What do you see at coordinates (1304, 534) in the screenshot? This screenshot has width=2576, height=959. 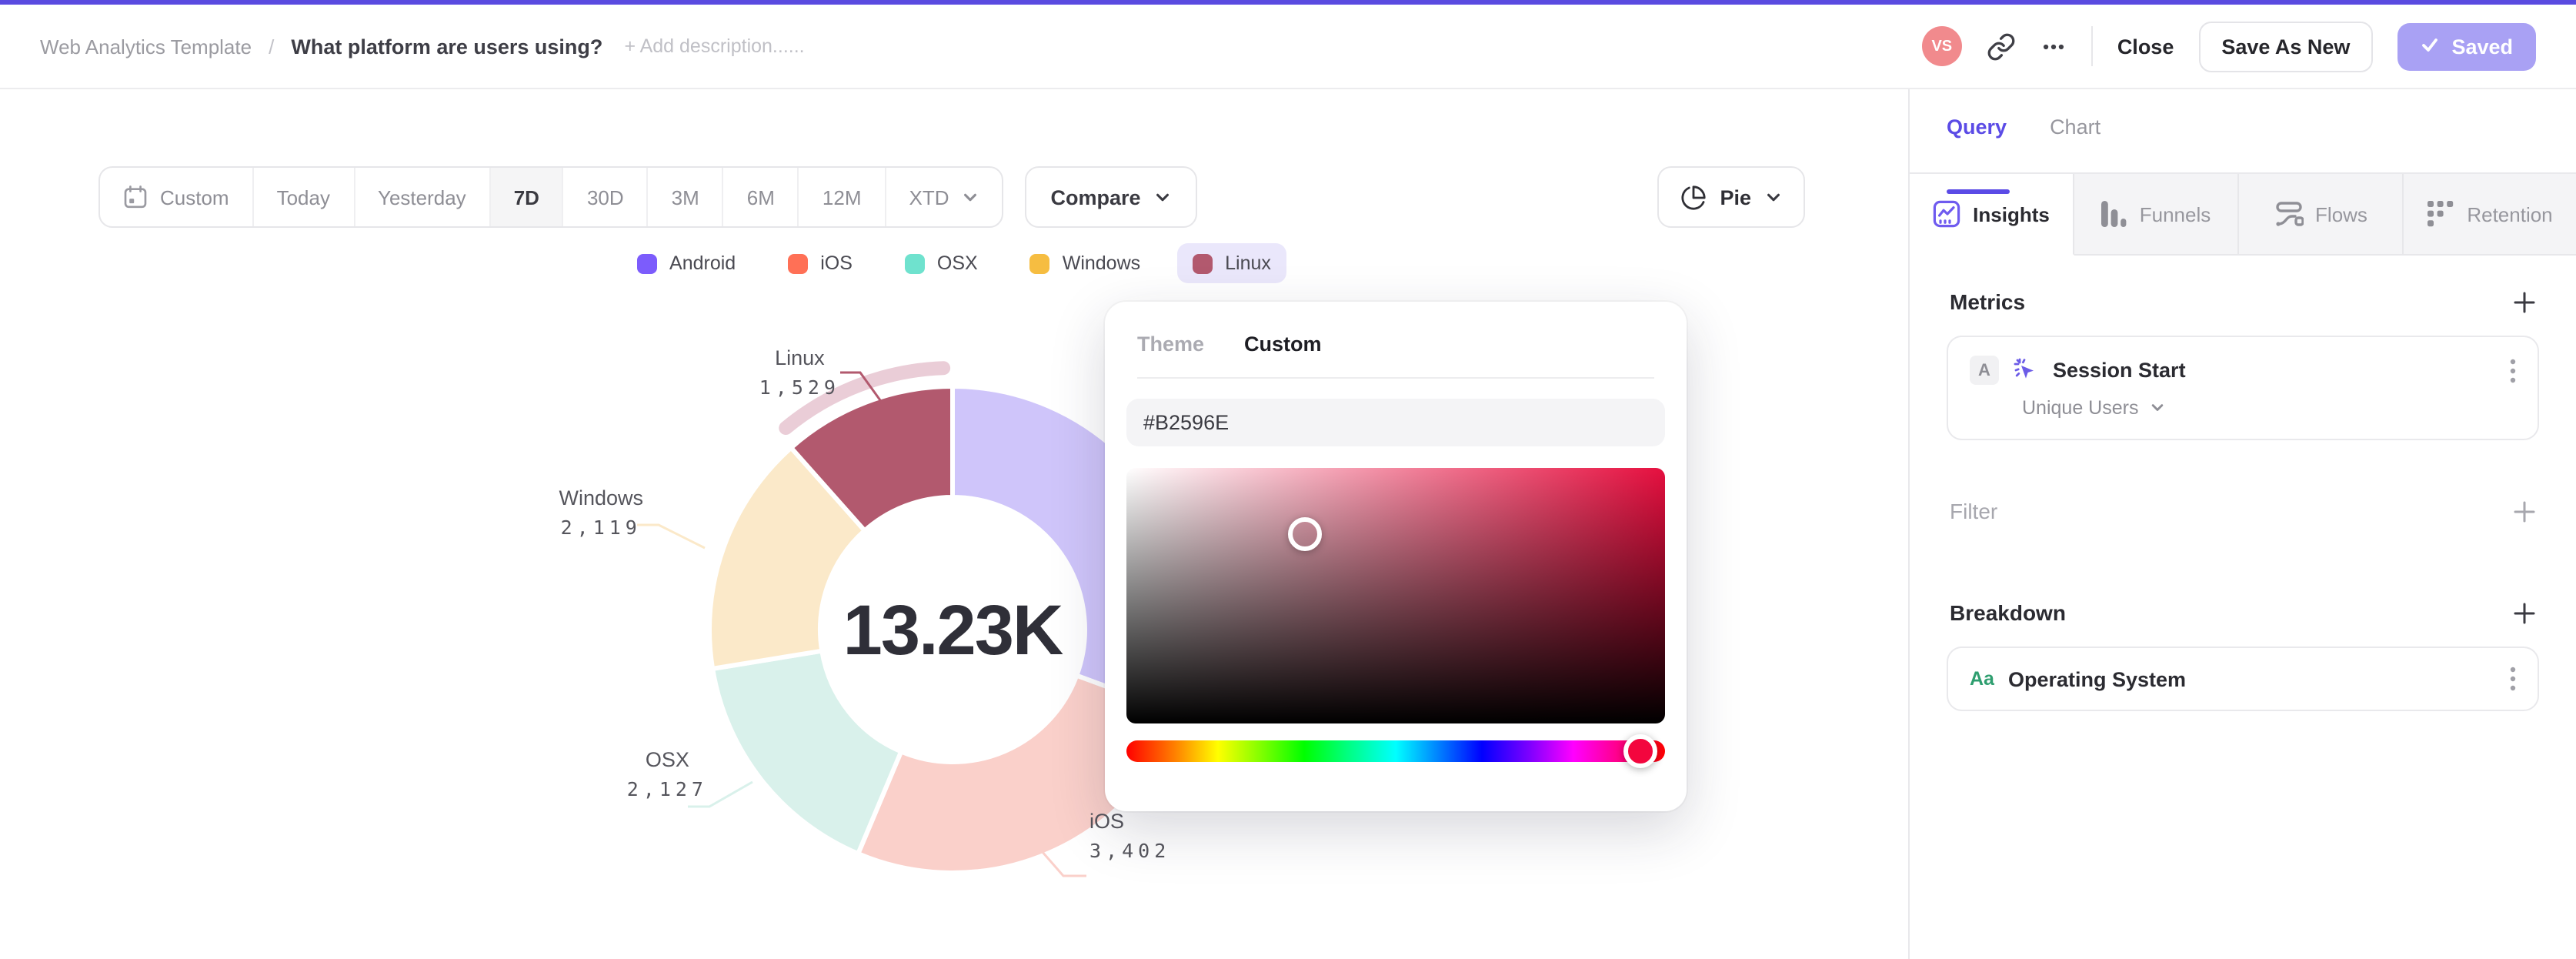 I see `gradient-cursor` at bounding box center [1304, 534].